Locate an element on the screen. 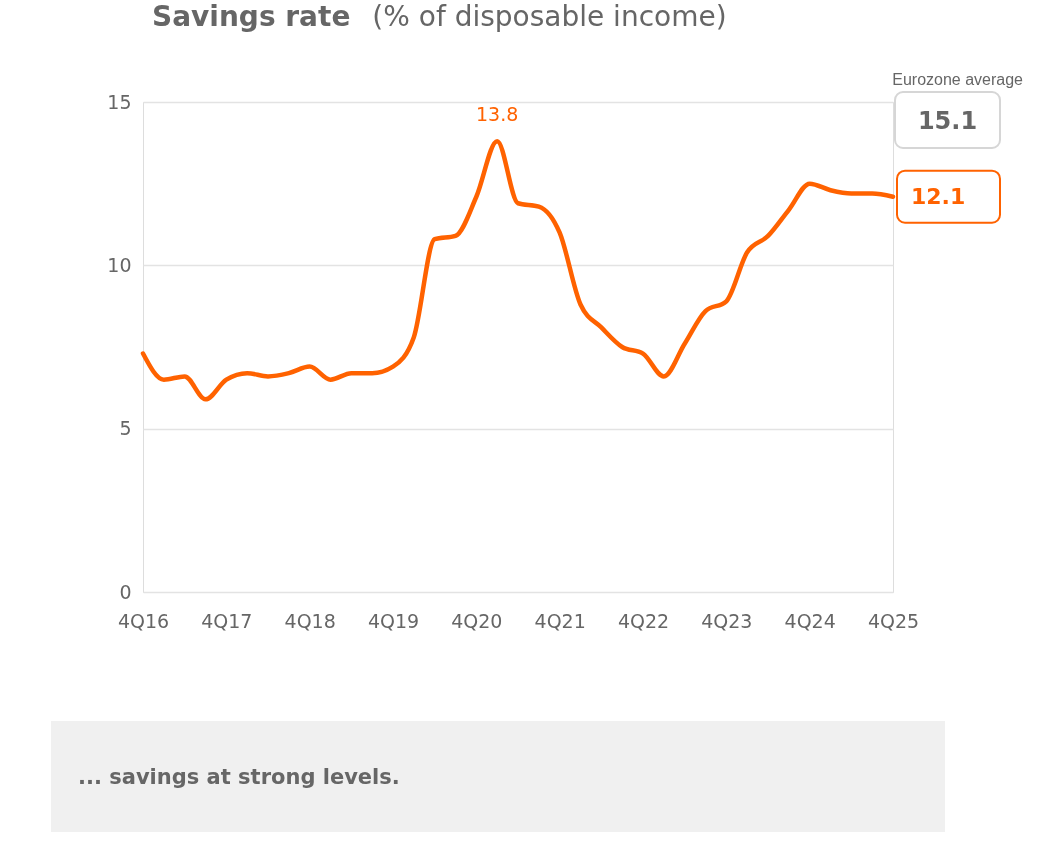  data-label: 12.1 is located at coordinates (938, 196).